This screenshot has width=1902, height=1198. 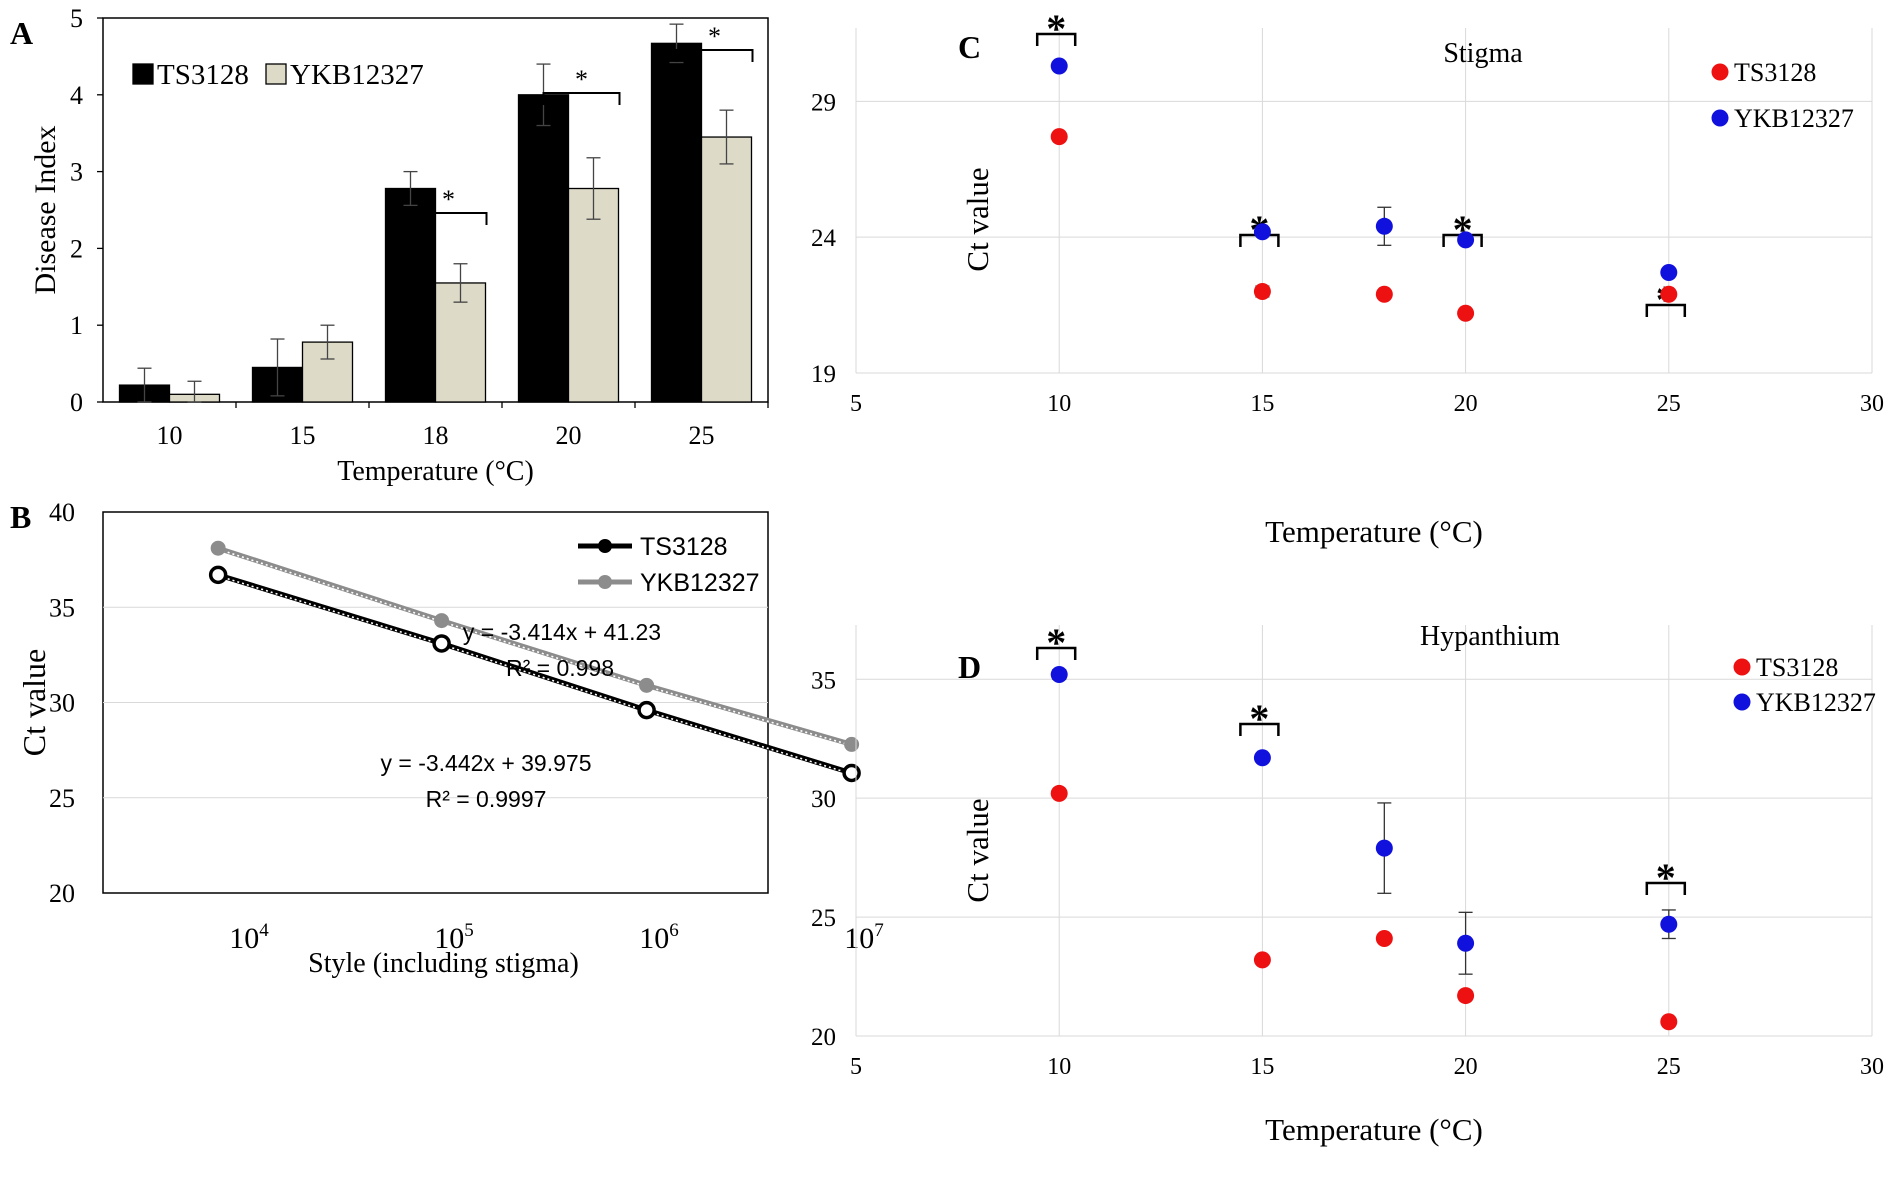 I want to click on chart-title: Hypanthium, so click(x=1490, y=636).